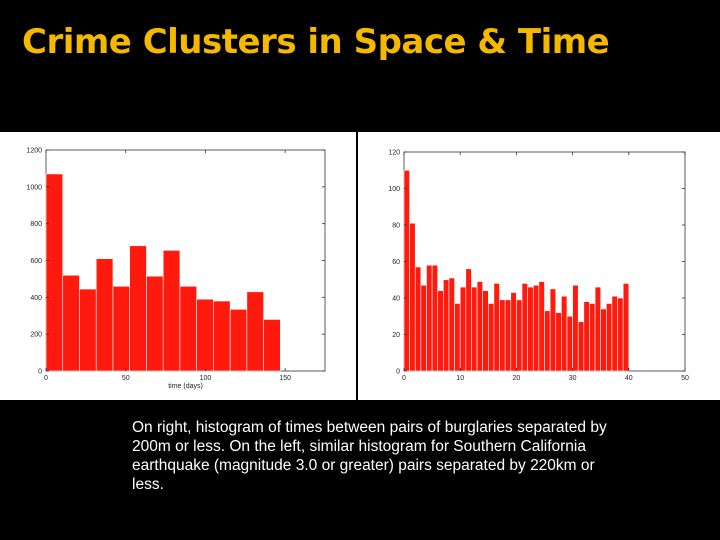 Image resolution: width=720 pixels, height=540 pixels. Describe the element at coordinates (316, 42) in the screenshot. I see `slide-title: Crime Clusters in Space & Time` at that location.